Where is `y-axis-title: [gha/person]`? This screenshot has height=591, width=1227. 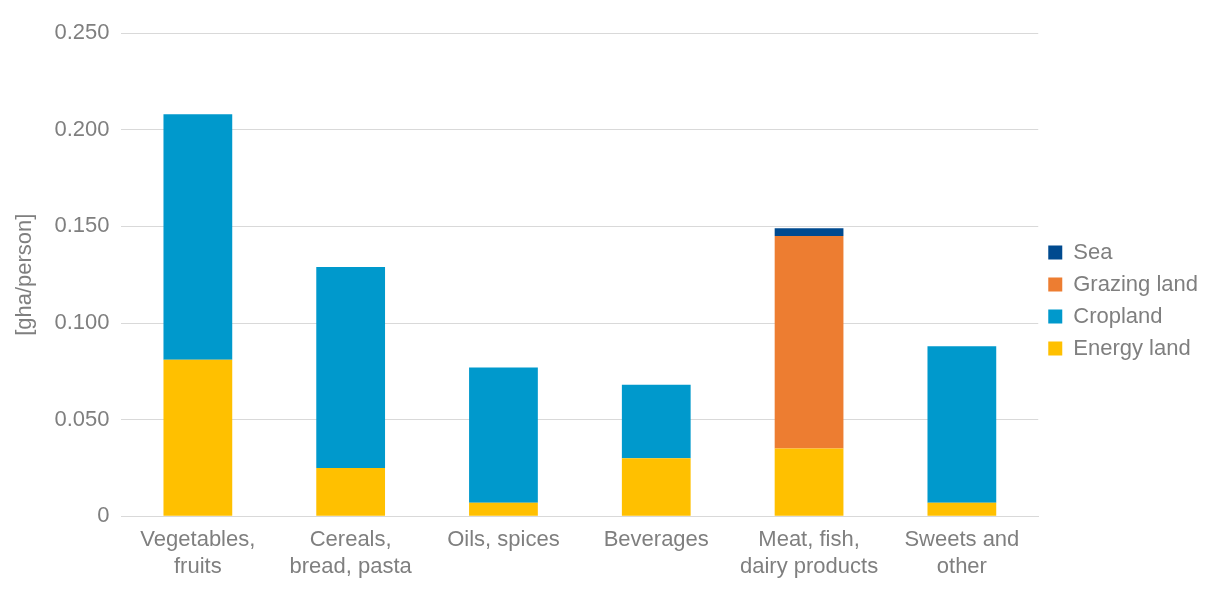 y-axis-title: [gha/person] is located at coordinates (24, 274).